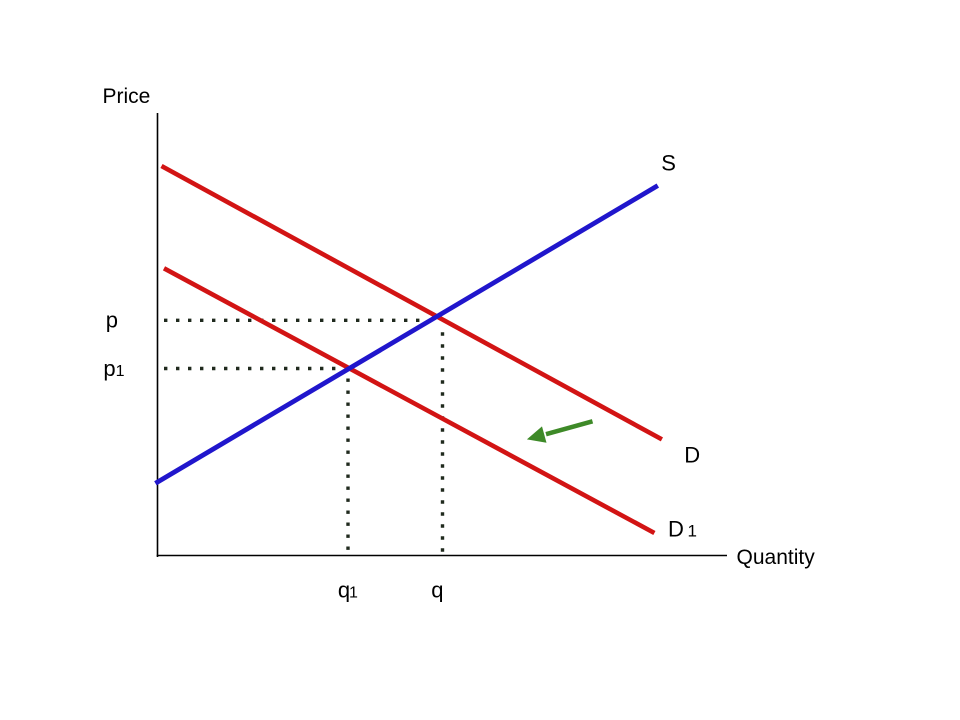 Image resolution: width=960 pixels, height=720 pixels. What do you see at coordinates (682, 529) in the screenshot?
I see `svg-text: D1` at bounding box center [682, 529].